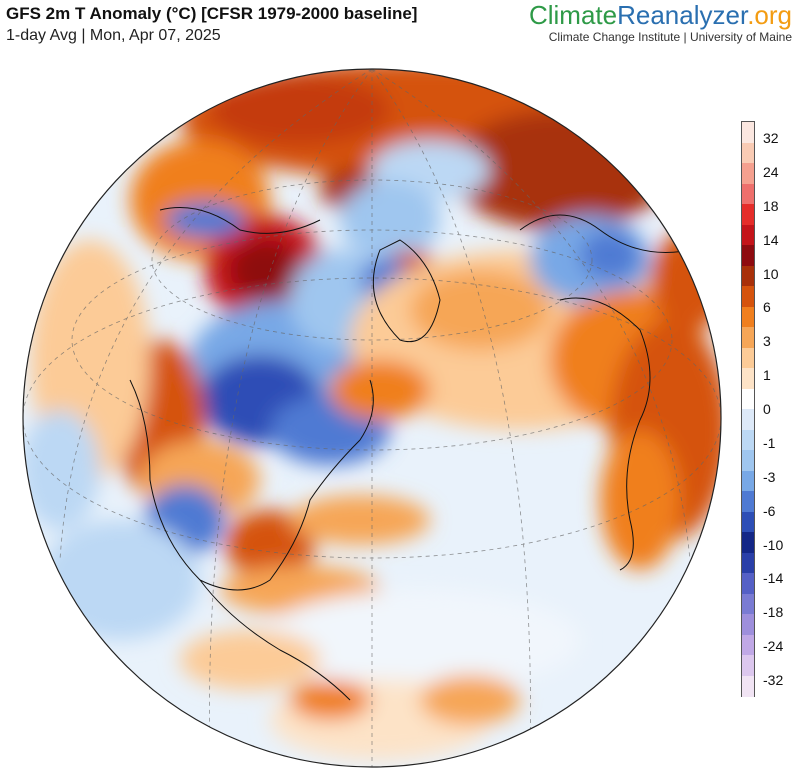 The height and width of the screenshot is (774, 800). Describe the element at coordinates (769, 510) in the screenshot. I see `legend-label: -6` at that location.